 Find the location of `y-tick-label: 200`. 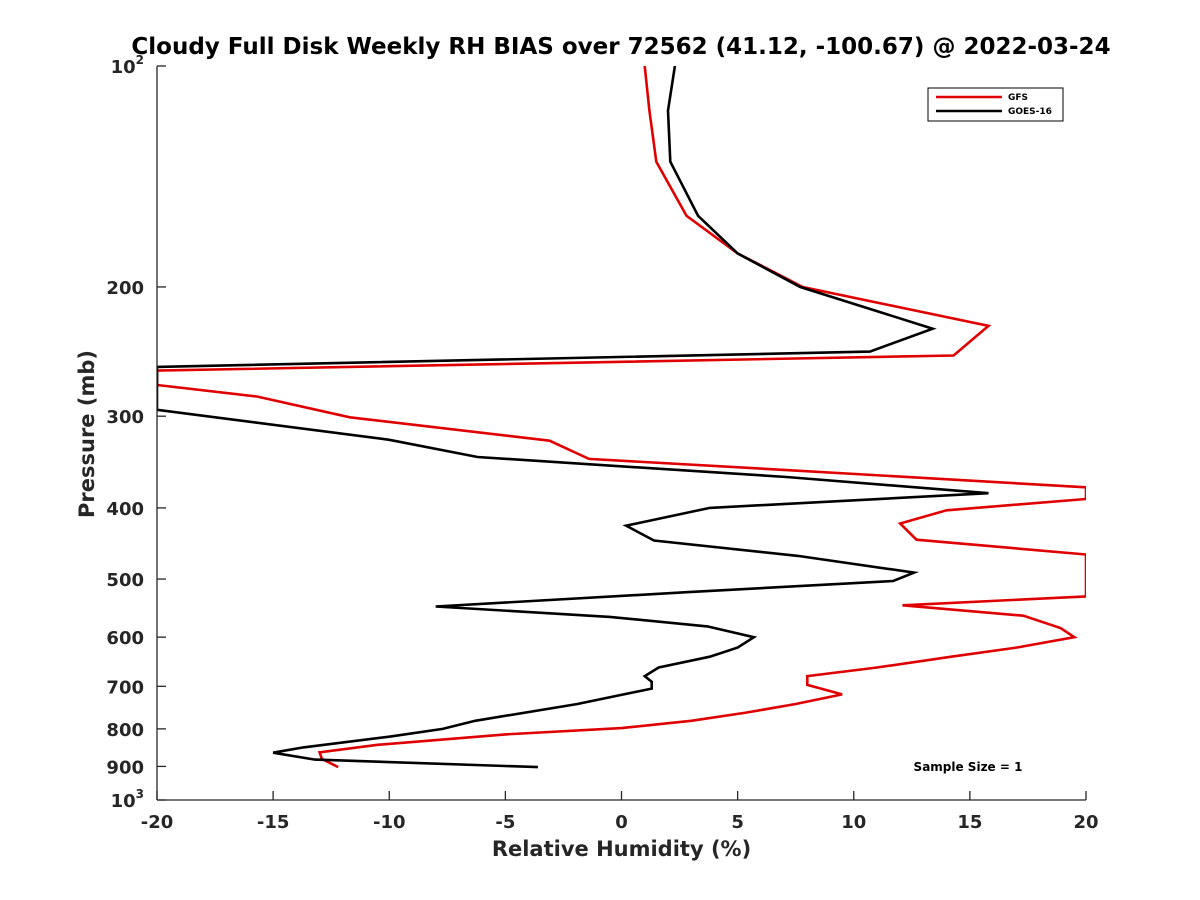

y-tick-label: 200 is located at coordinates (125, 288).